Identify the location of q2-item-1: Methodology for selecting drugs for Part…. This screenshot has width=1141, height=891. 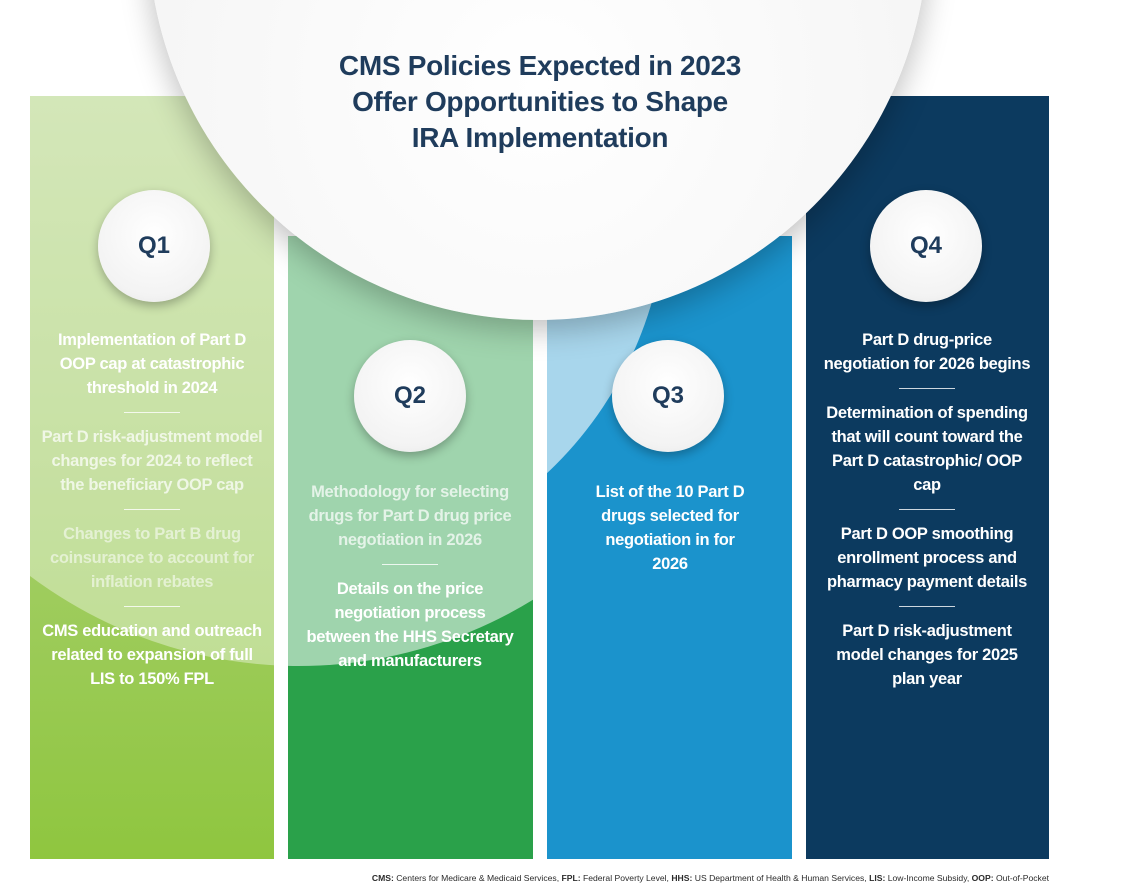
(410, 516).